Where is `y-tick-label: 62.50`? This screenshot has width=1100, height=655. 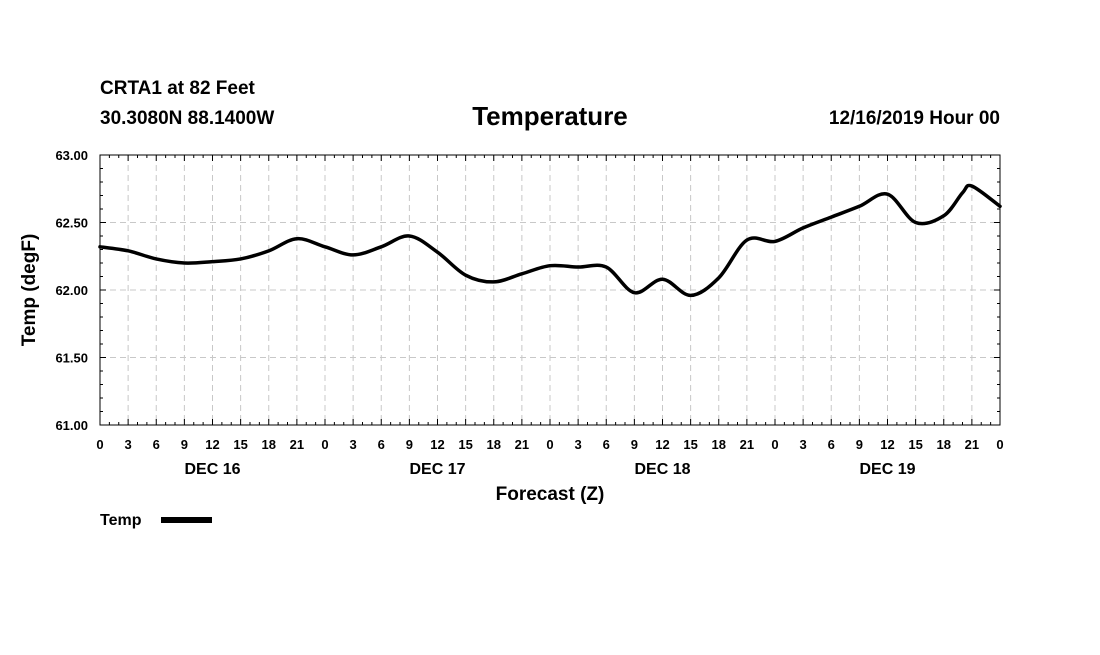 y-tick-label: 62.50 is located at coordinates (71, 223).